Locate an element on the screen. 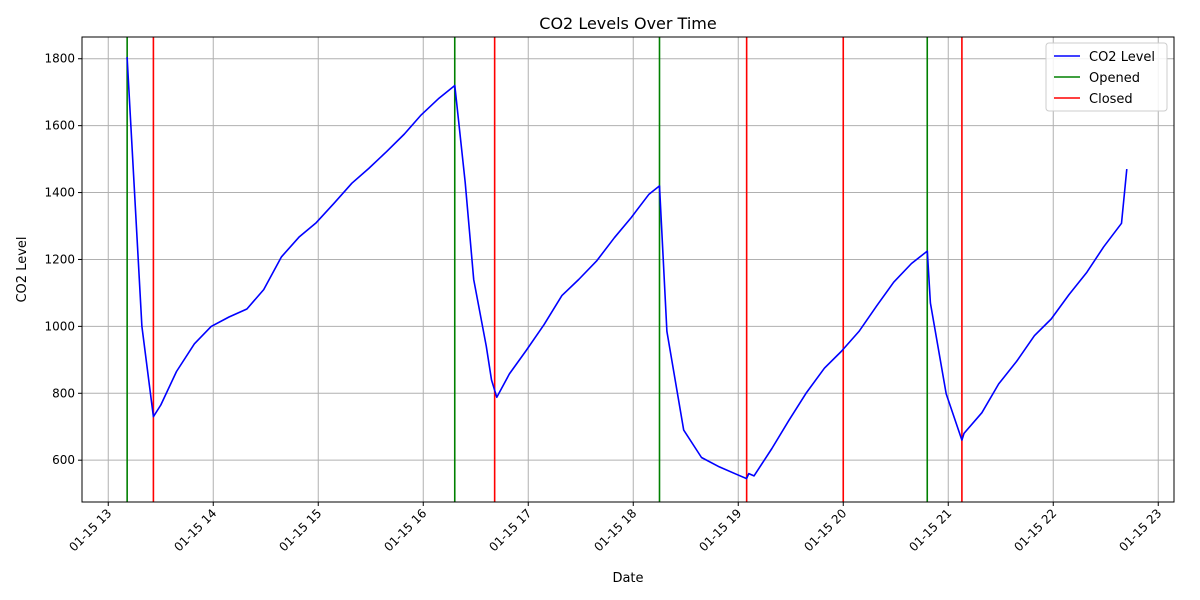  x-tick-label: 01-15 19 is located at coordinates (720, 530).